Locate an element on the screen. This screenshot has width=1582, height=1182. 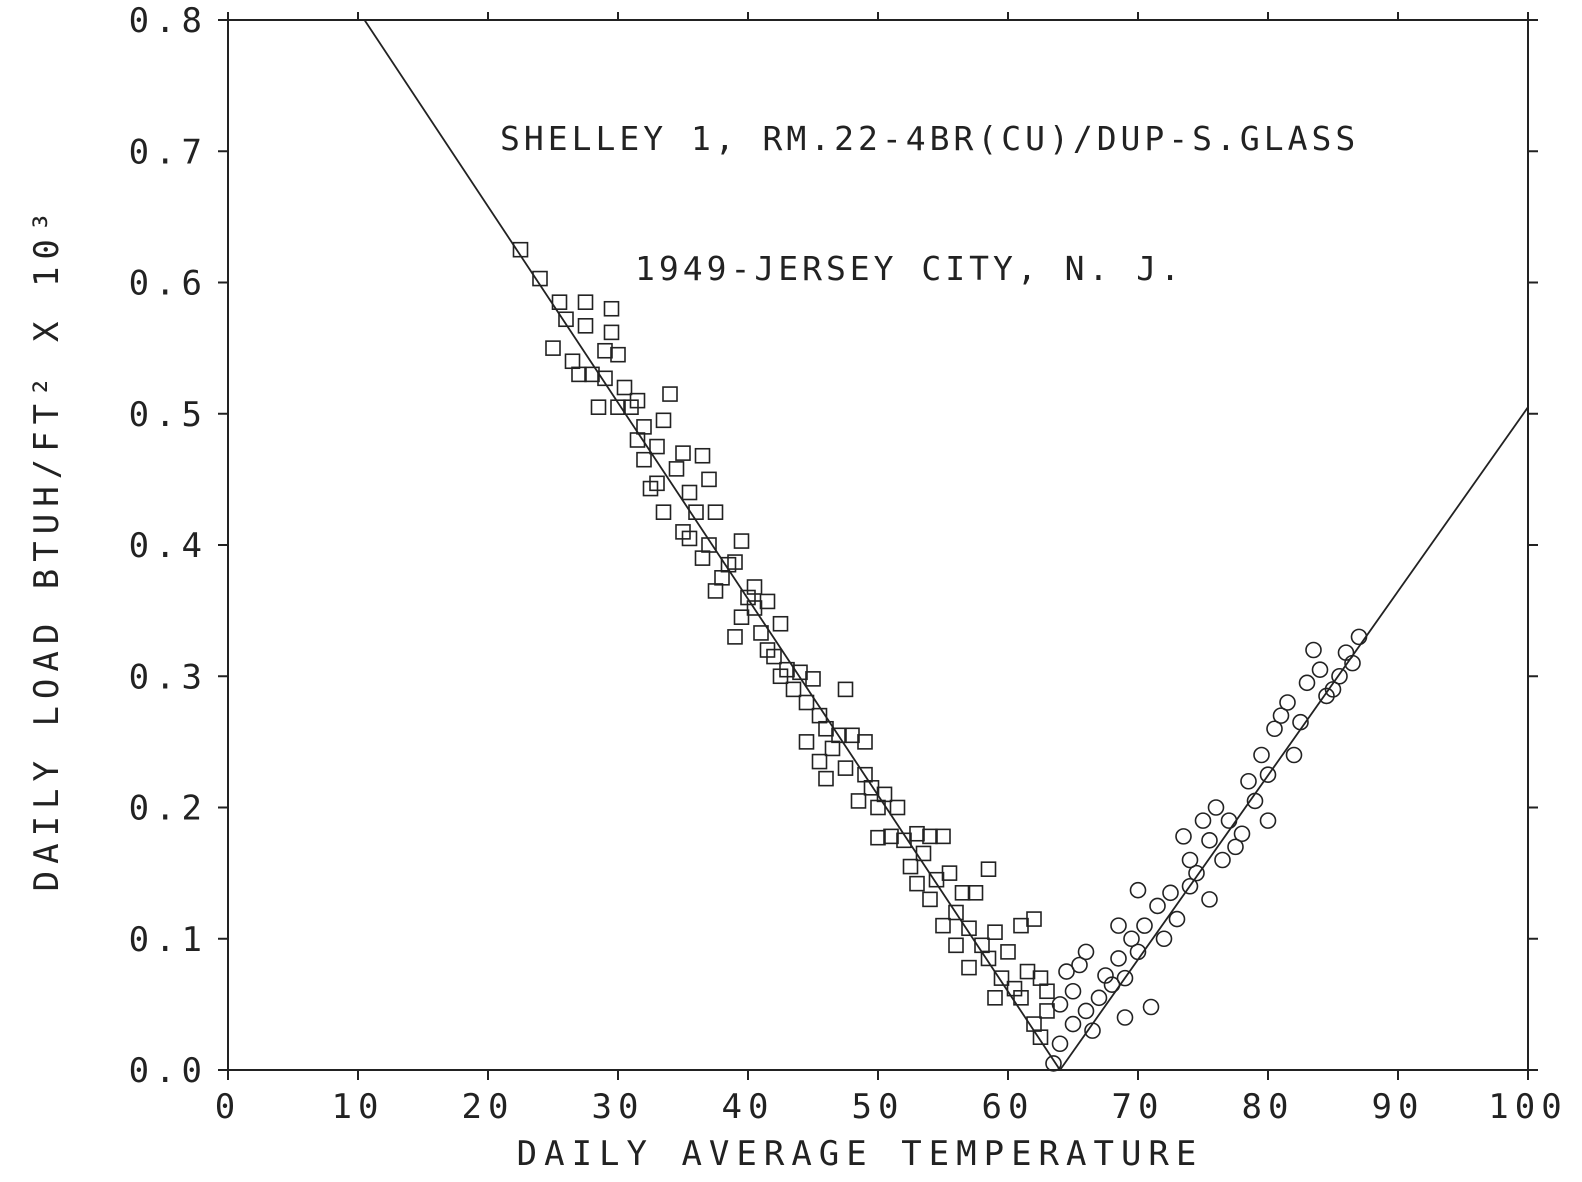
y-tick-label: 0.8 is located at coordinates (168, 21).